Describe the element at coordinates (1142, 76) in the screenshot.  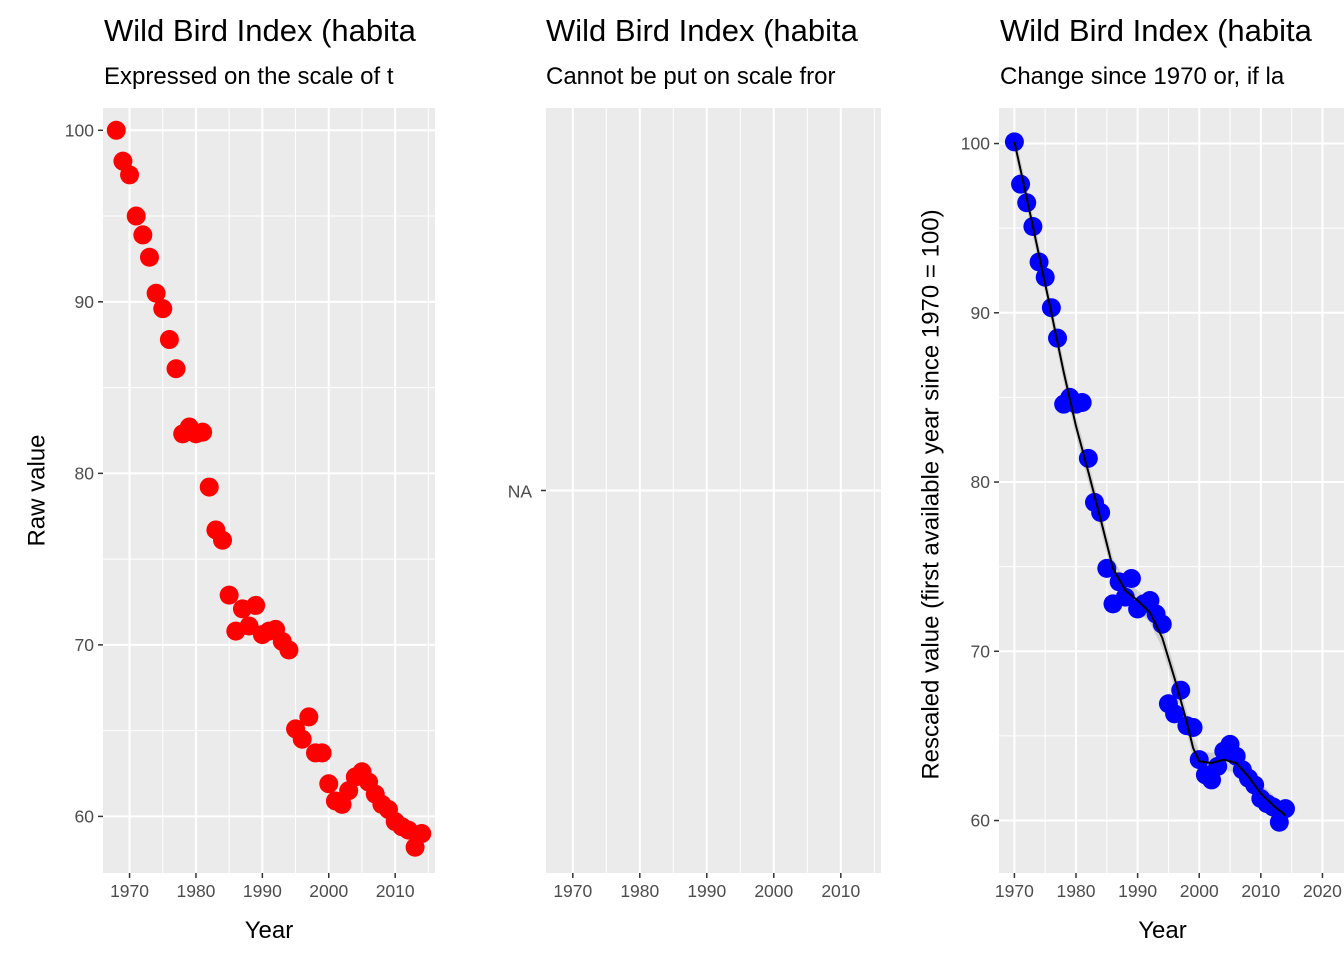
I see `panel-subtitle: Change since 1970 or, if la` at that location.